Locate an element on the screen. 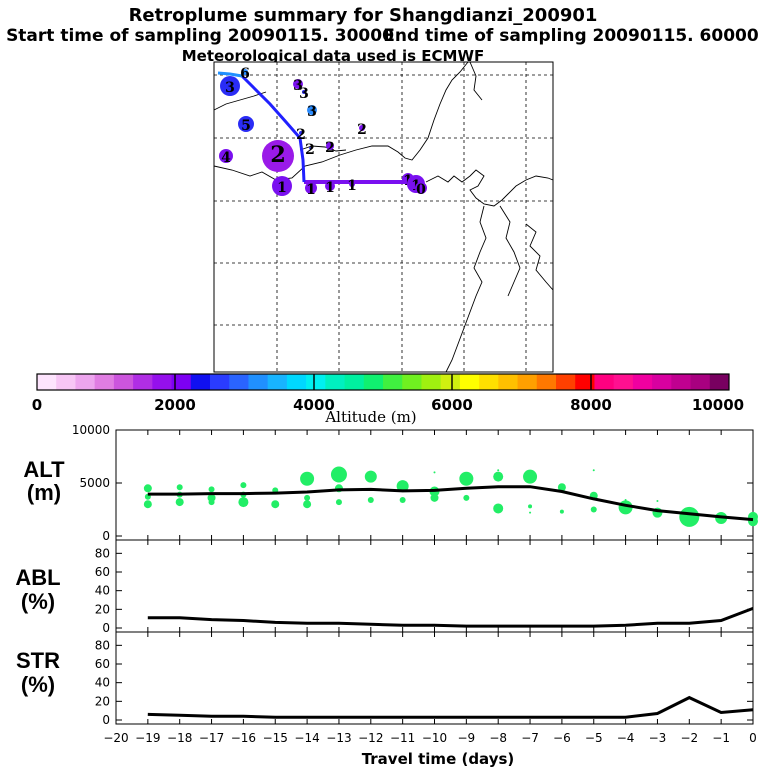 The width and height of the screenshot is (768, 768). map-cluster-label: 3 is located at coordinates (304, 94).